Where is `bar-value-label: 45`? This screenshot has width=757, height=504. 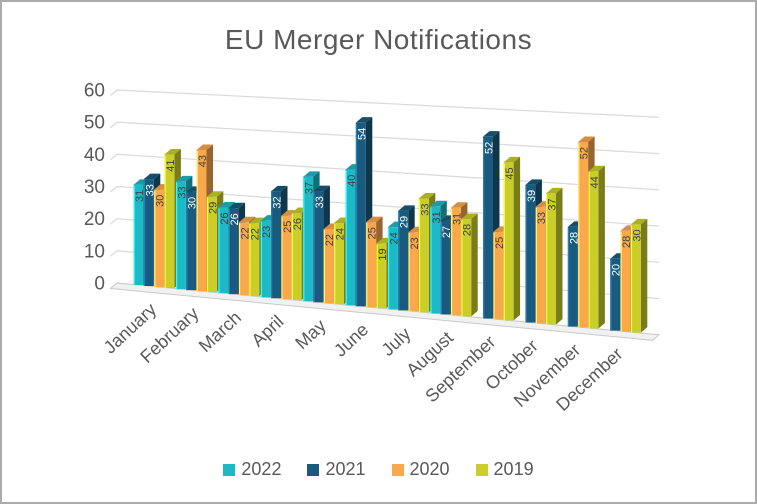 bar-value-label: 45 is located at coordinates (510, 173).